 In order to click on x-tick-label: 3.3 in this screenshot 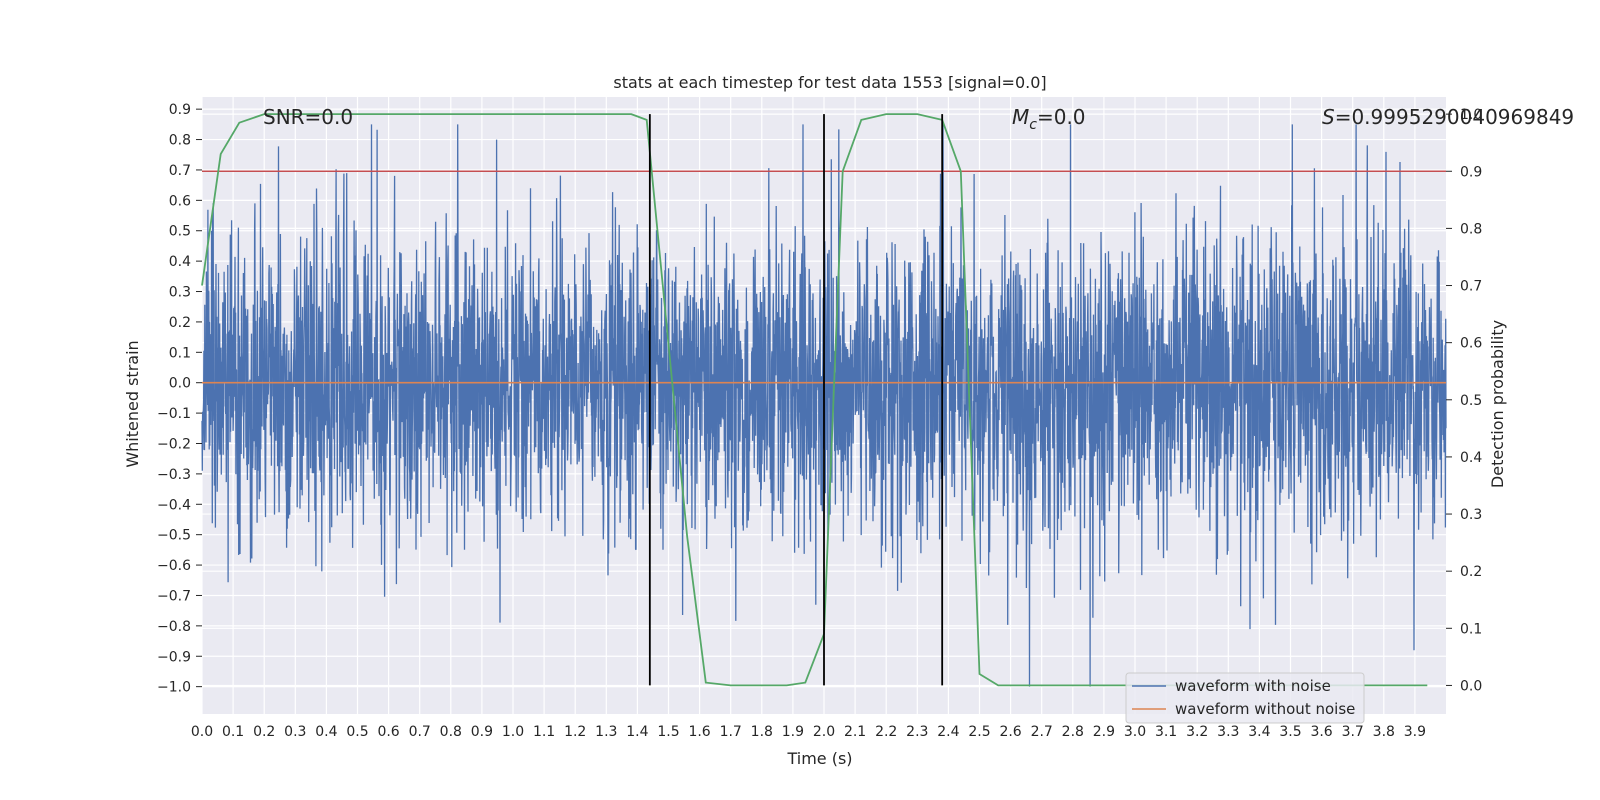, I will do `click(1228, 732)`.